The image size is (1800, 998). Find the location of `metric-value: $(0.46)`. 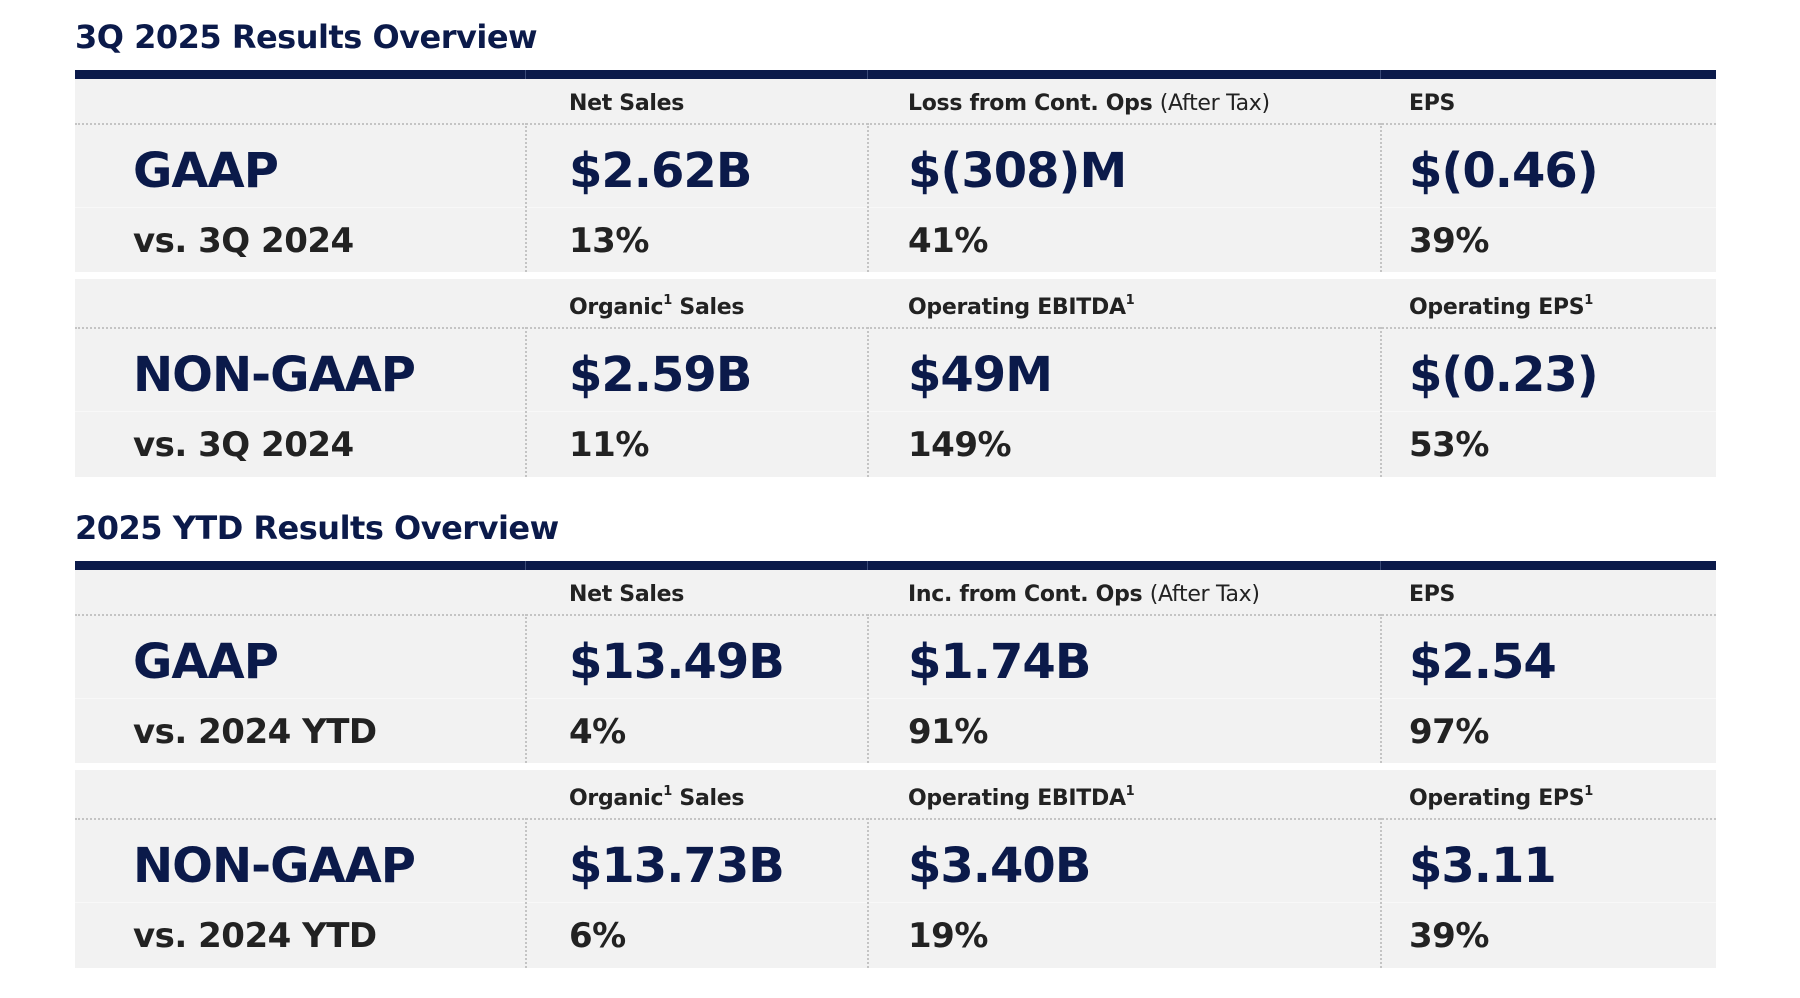

metric-value: $(0.46) is located at coordinates (1504, 171).